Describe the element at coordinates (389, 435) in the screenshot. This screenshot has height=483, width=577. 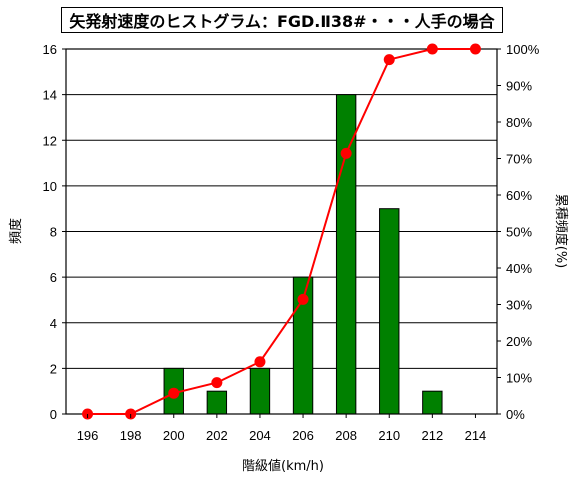
I see `x-tick-label: 210` at that location.